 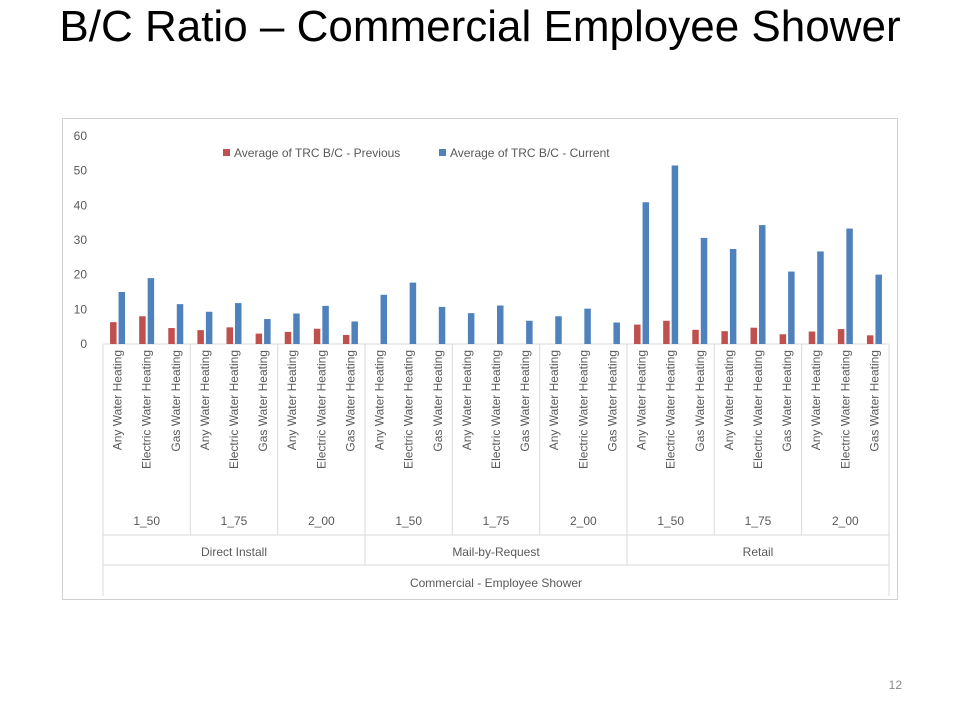 What do you see at coordinates (81, 275) in the screenshot?
I see `y-tick-label: 20` at bounding box center [81, 275].